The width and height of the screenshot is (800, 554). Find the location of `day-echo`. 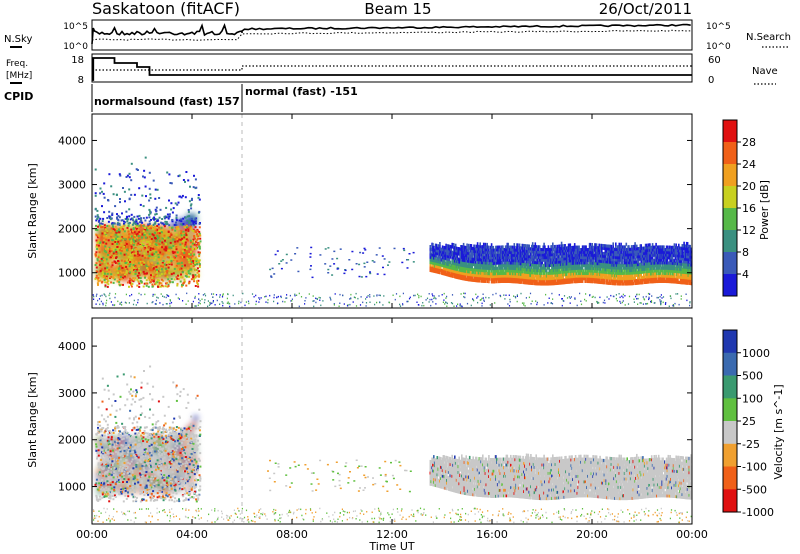

day-echo is located at coordinates (192, 216).